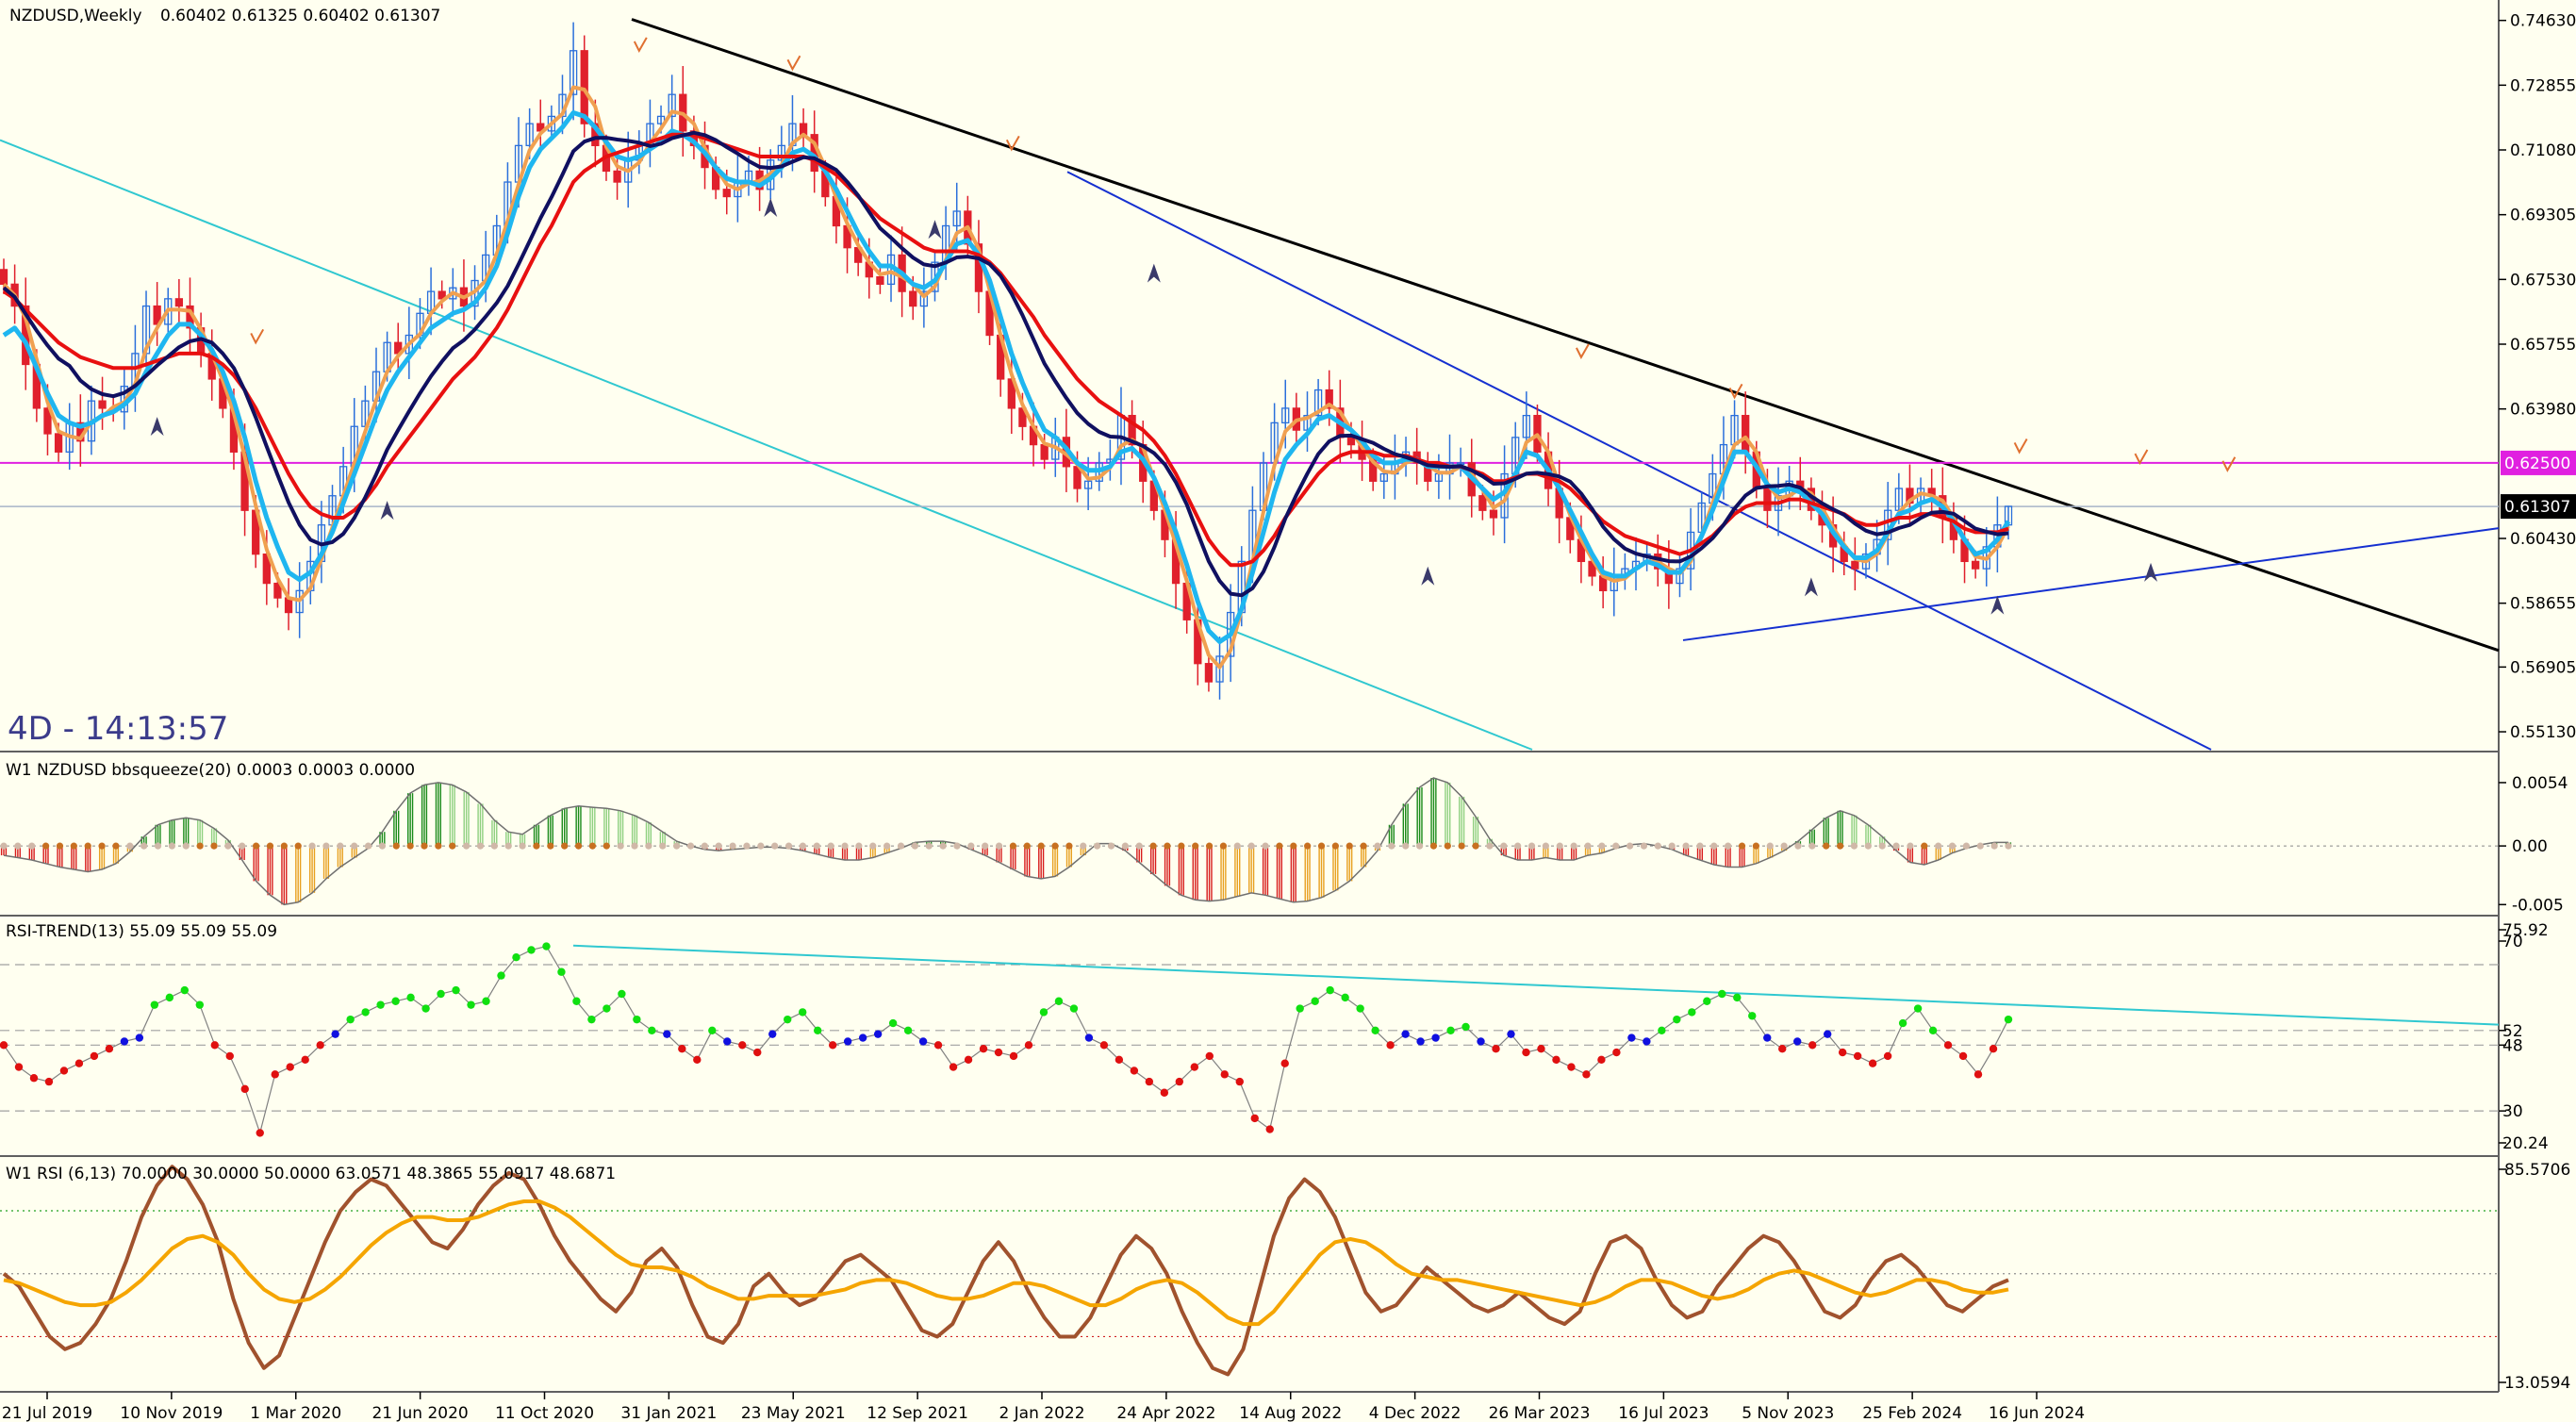 The height and width of the screenshot is (1422, 2576). What do you see at coordinates (1006, 1263) in the screenshot?
I see `rsi-ma-line` at bounding box center [1006, 1263].